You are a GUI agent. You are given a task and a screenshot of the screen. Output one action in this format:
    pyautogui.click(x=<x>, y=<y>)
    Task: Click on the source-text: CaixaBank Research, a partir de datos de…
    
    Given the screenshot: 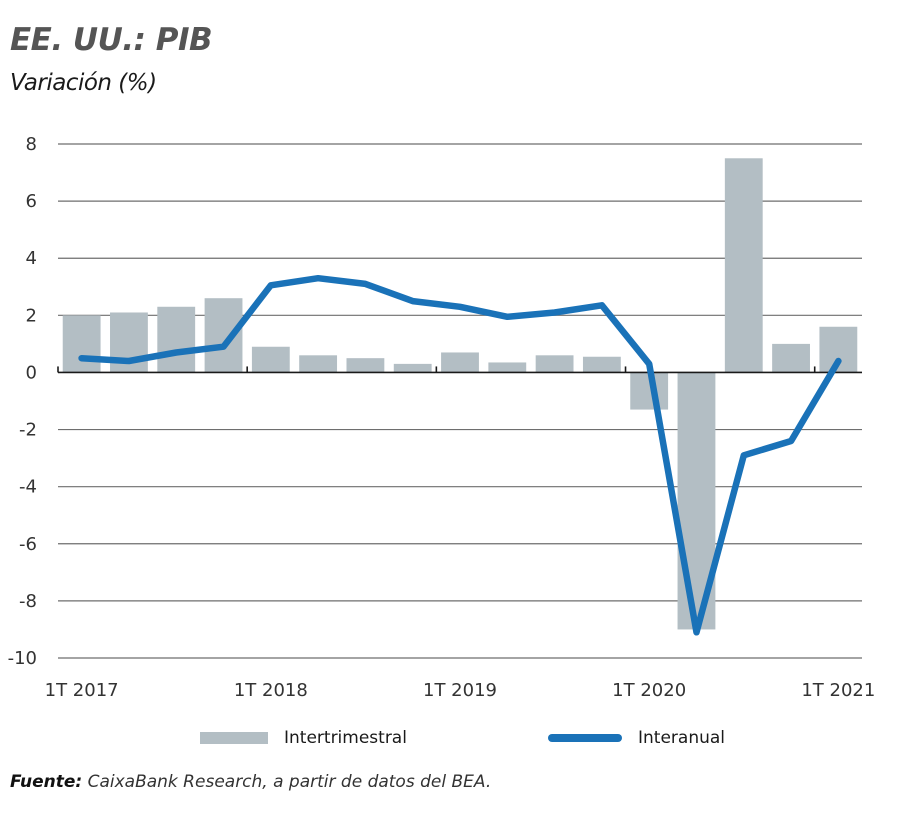 What is the action you would take?
    pyautogui.click(x=289, y=782)
    